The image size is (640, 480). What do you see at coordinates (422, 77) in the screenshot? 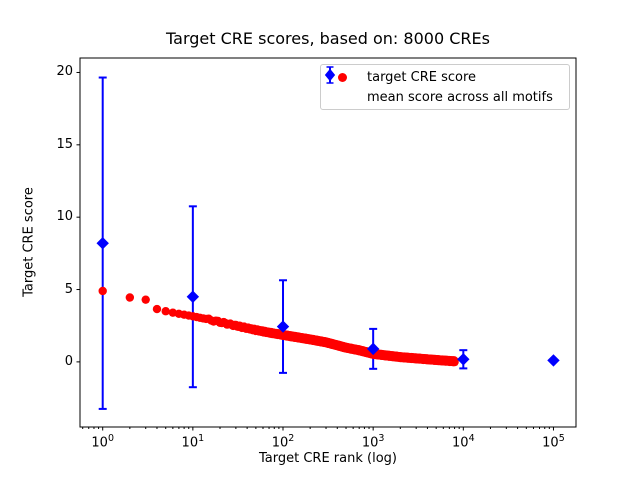
I see `legend-label: target CRE score` at bounding box center [422, 77].